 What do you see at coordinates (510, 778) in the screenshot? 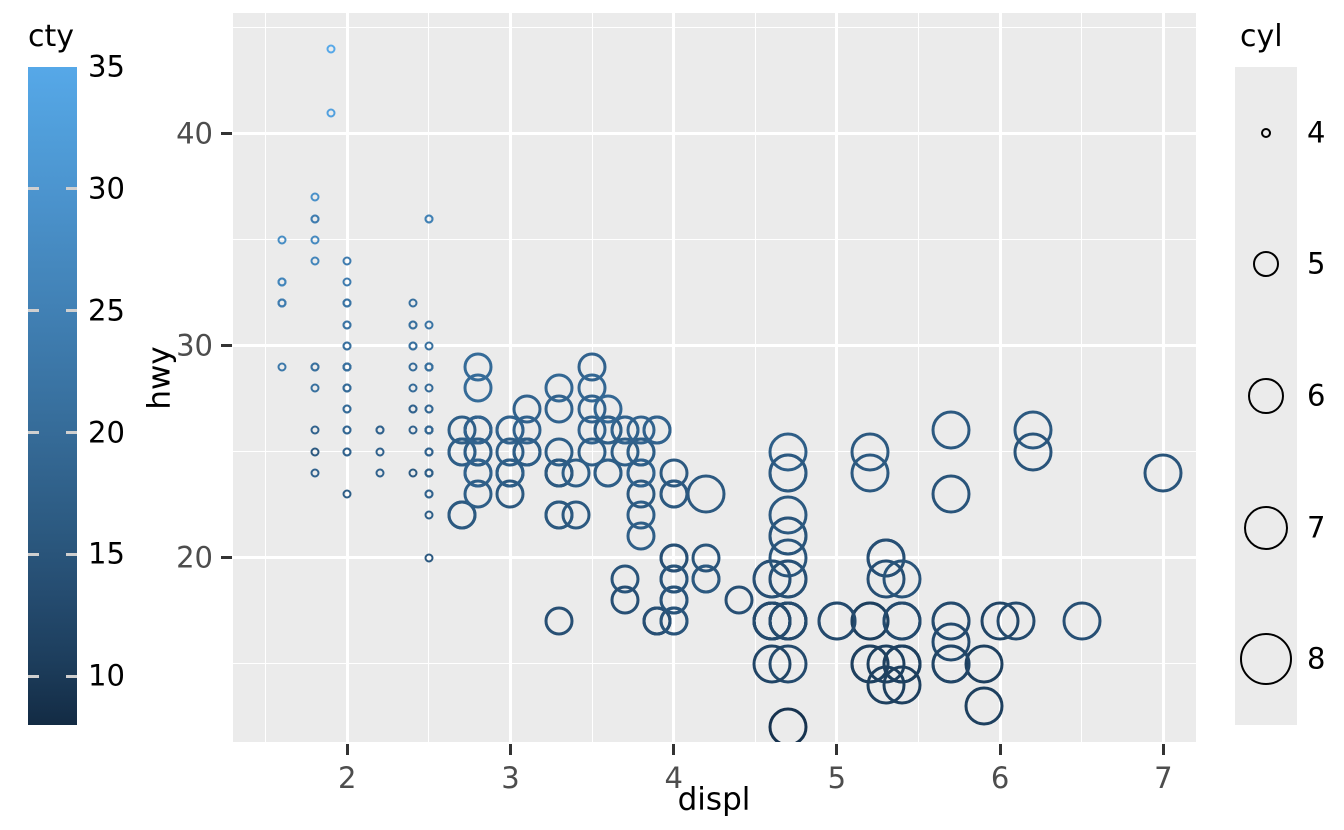
I see `x-axis-tick-label: 3` at bounding box center [510, 778].